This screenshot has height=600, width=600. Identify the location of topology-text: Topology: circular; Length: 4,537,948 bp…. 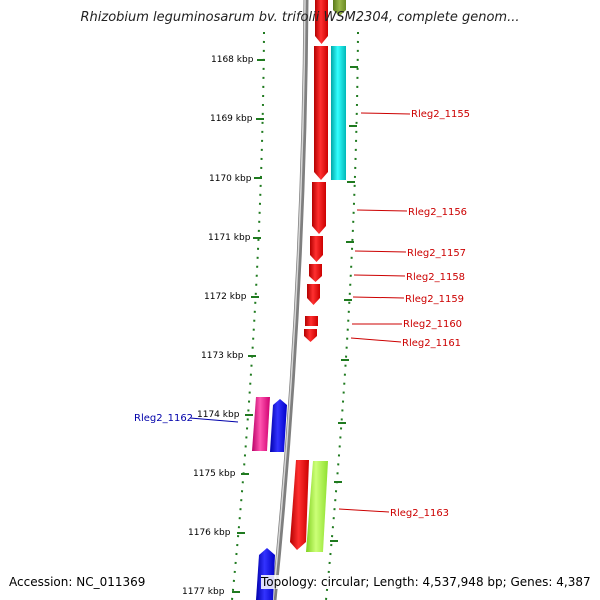
(426, 582).